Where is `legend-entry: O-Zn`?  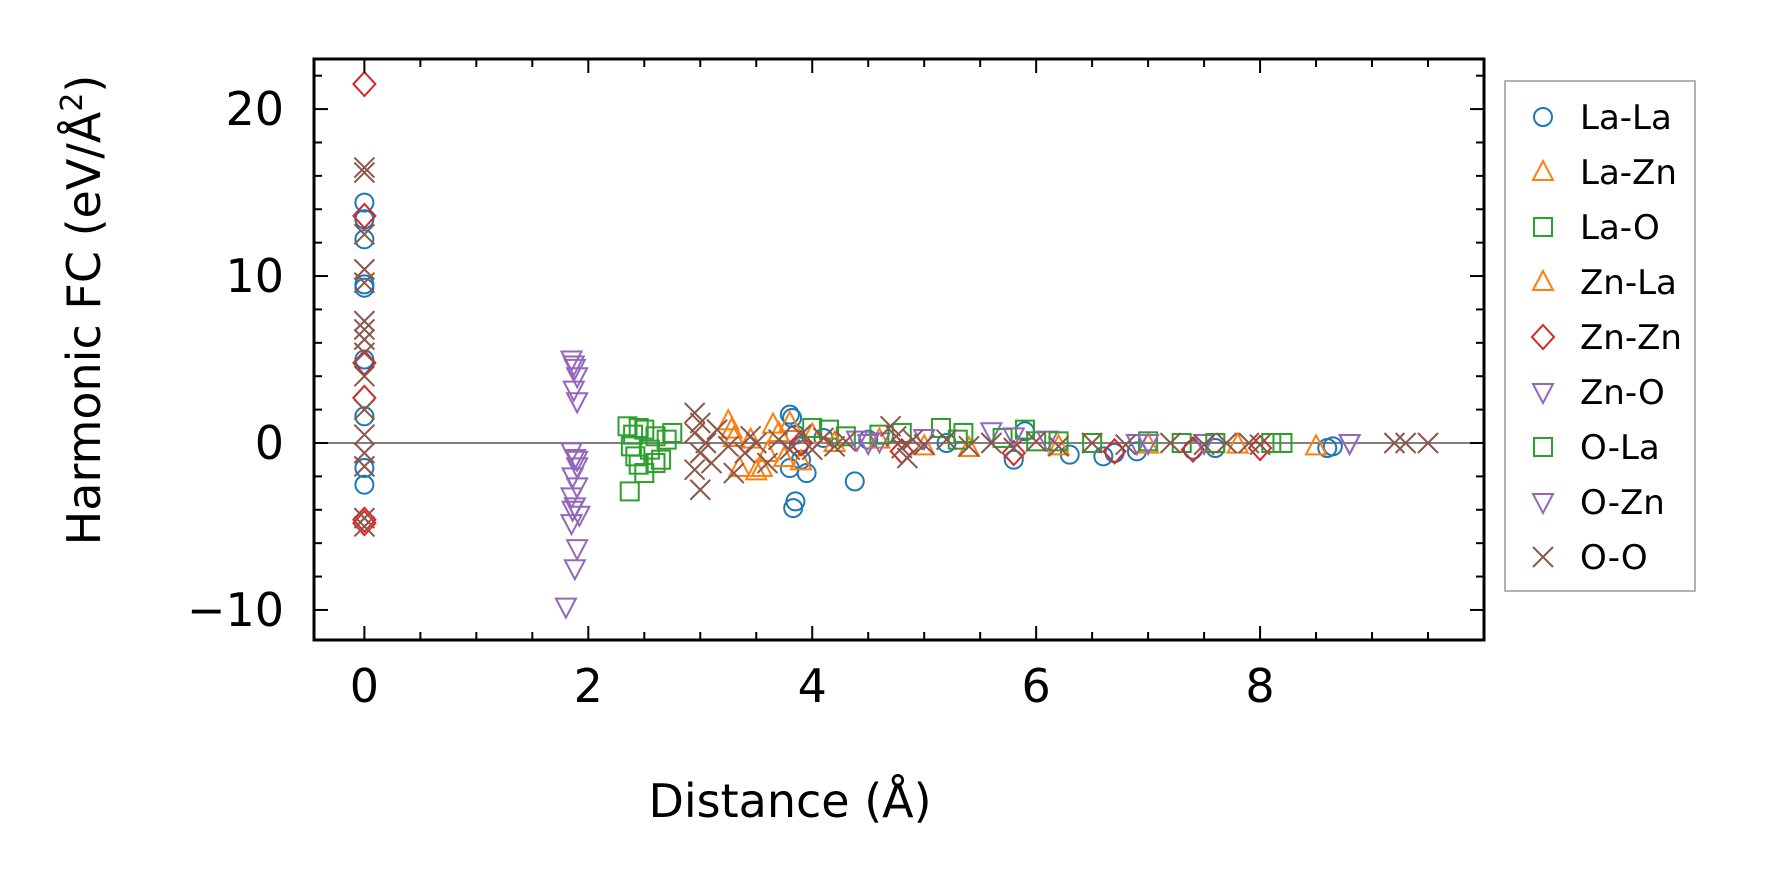 legend-entry: O-Zn is located at coordinates (1598, 503).